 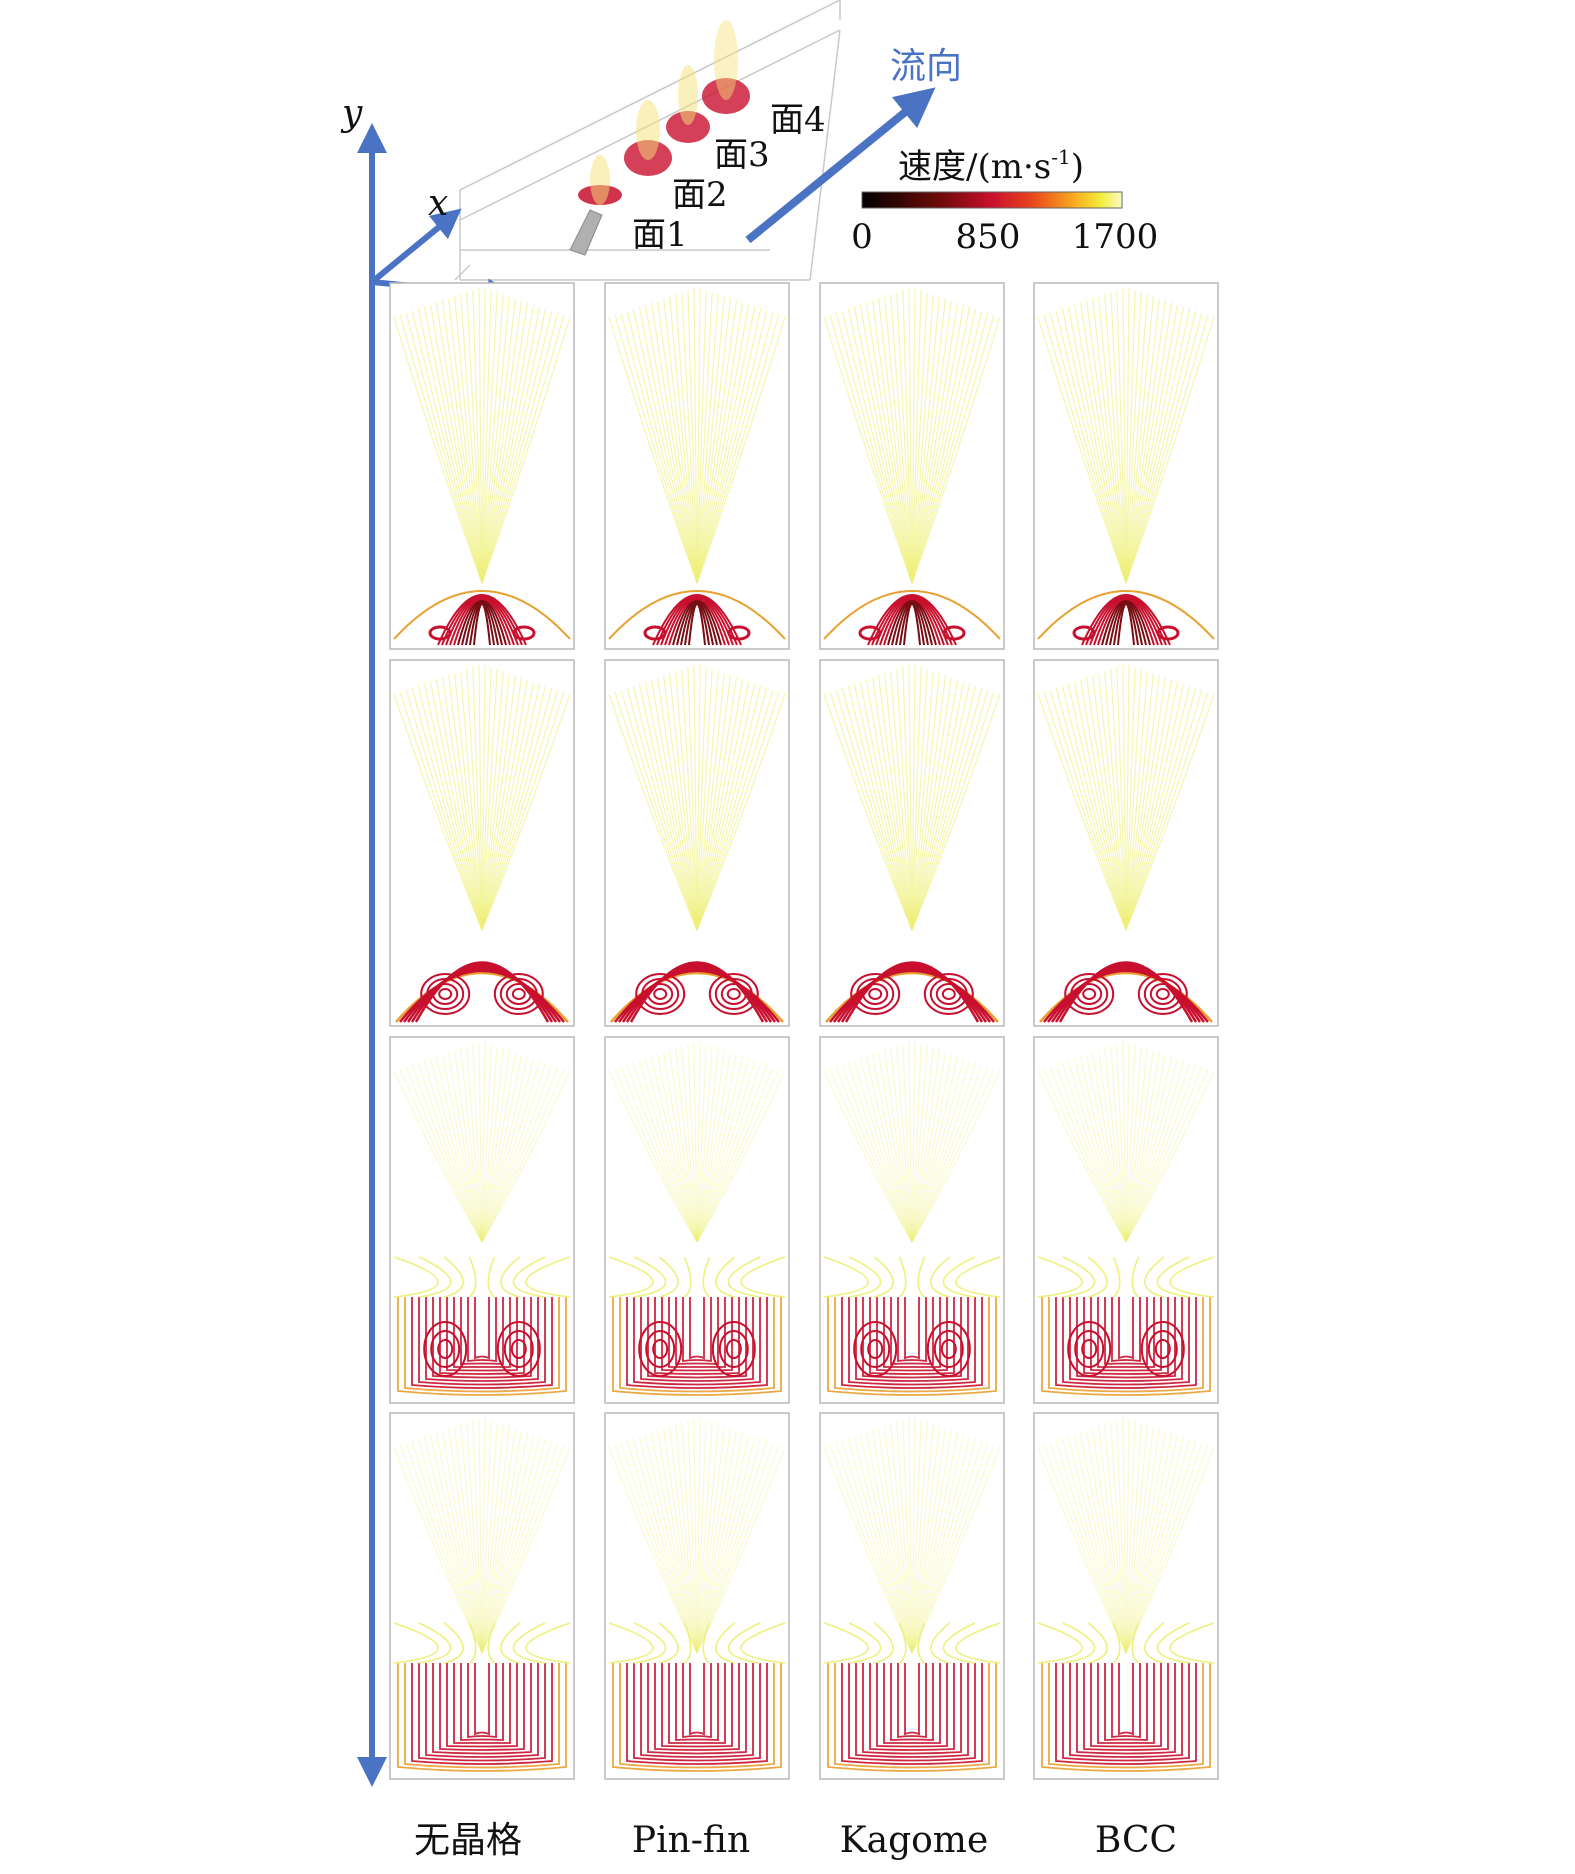 What do you see at coordinates (912, 466) in the screenshot?
I see `streamline-panel-r1-c3` at bounding box center [912, 466].